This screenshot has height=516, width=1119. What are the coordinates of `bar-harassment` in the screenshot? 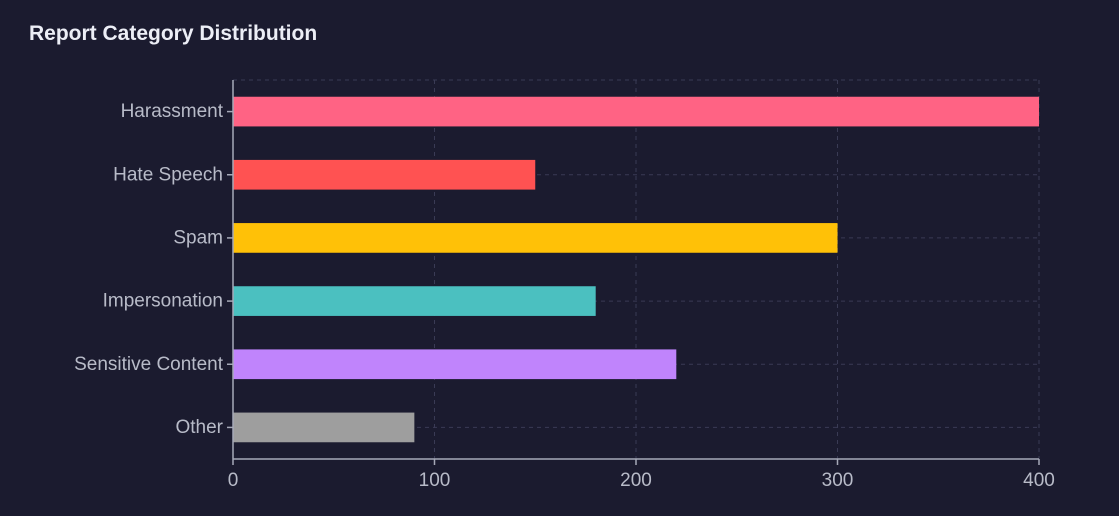 It's located at (636, 111).